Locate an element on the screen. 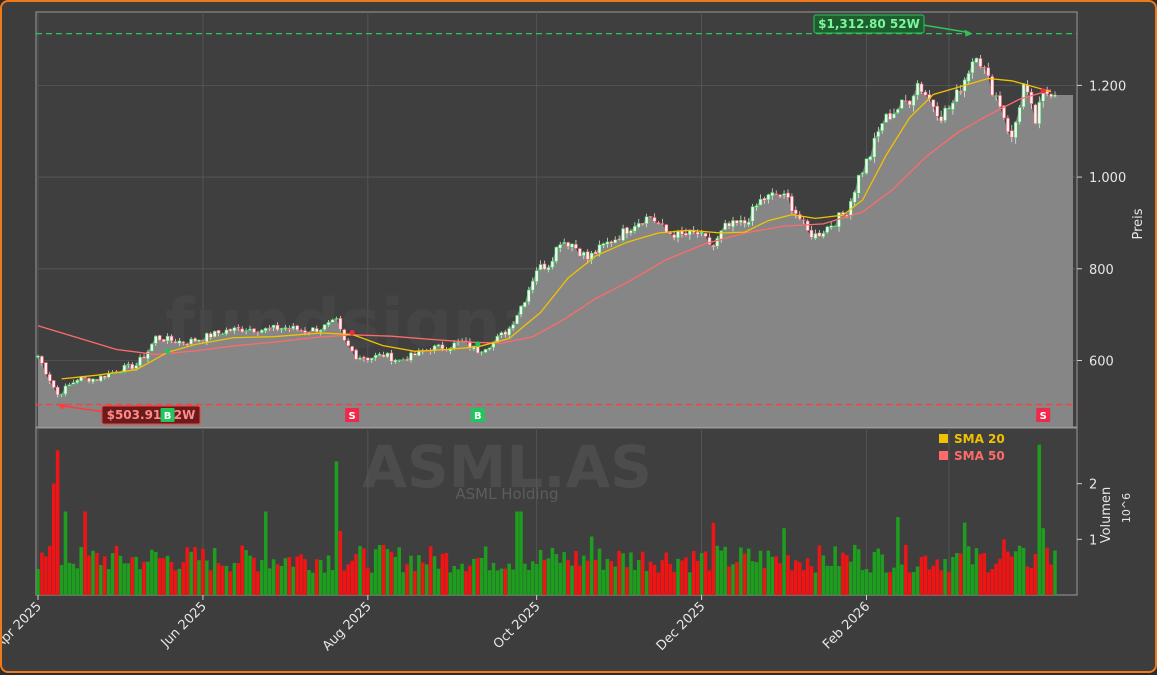 This screenshot has height=675, width=1157. low-52w-badge is located at coordinates (151, 415).